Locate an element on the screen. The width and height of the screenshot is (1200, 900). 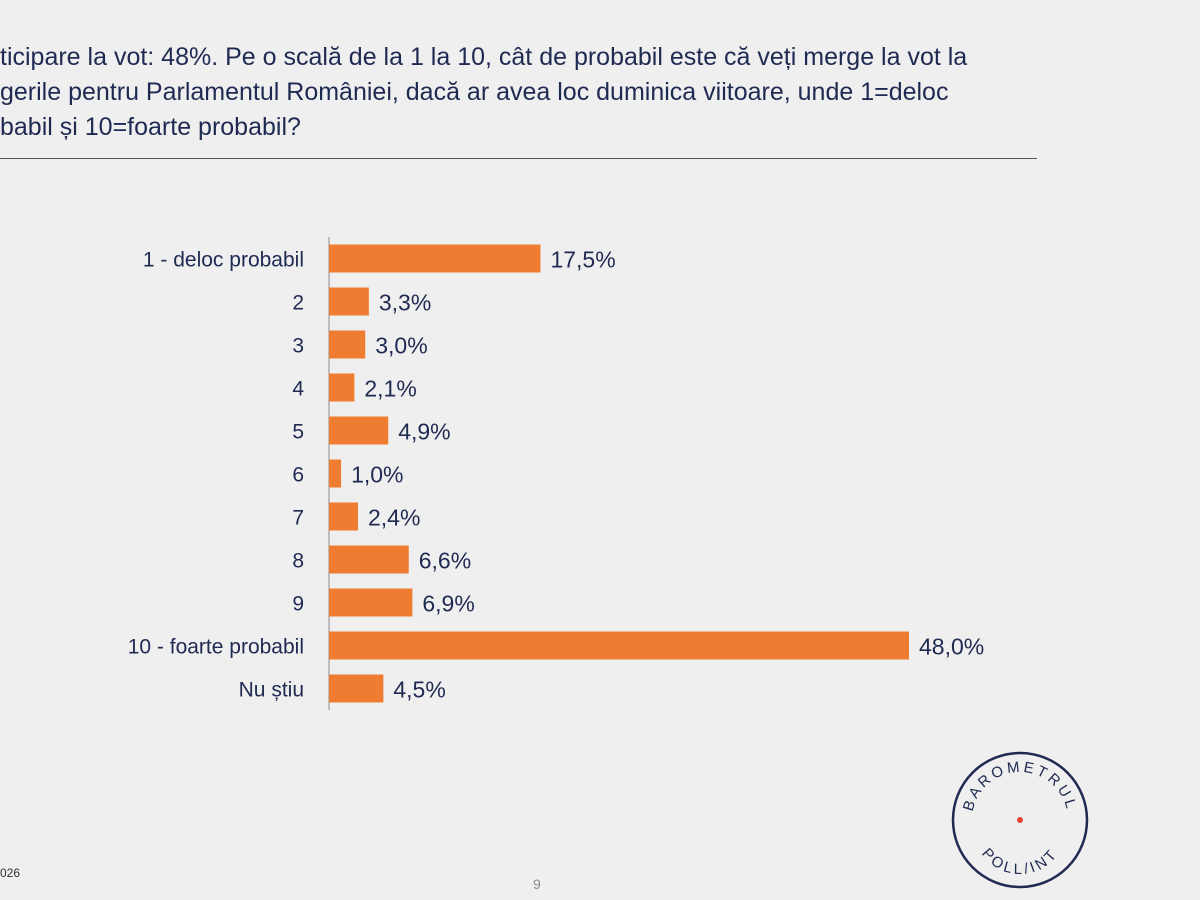
question-line-3: babil și 10=foarte probabil? is located at coordinates (150, 127).